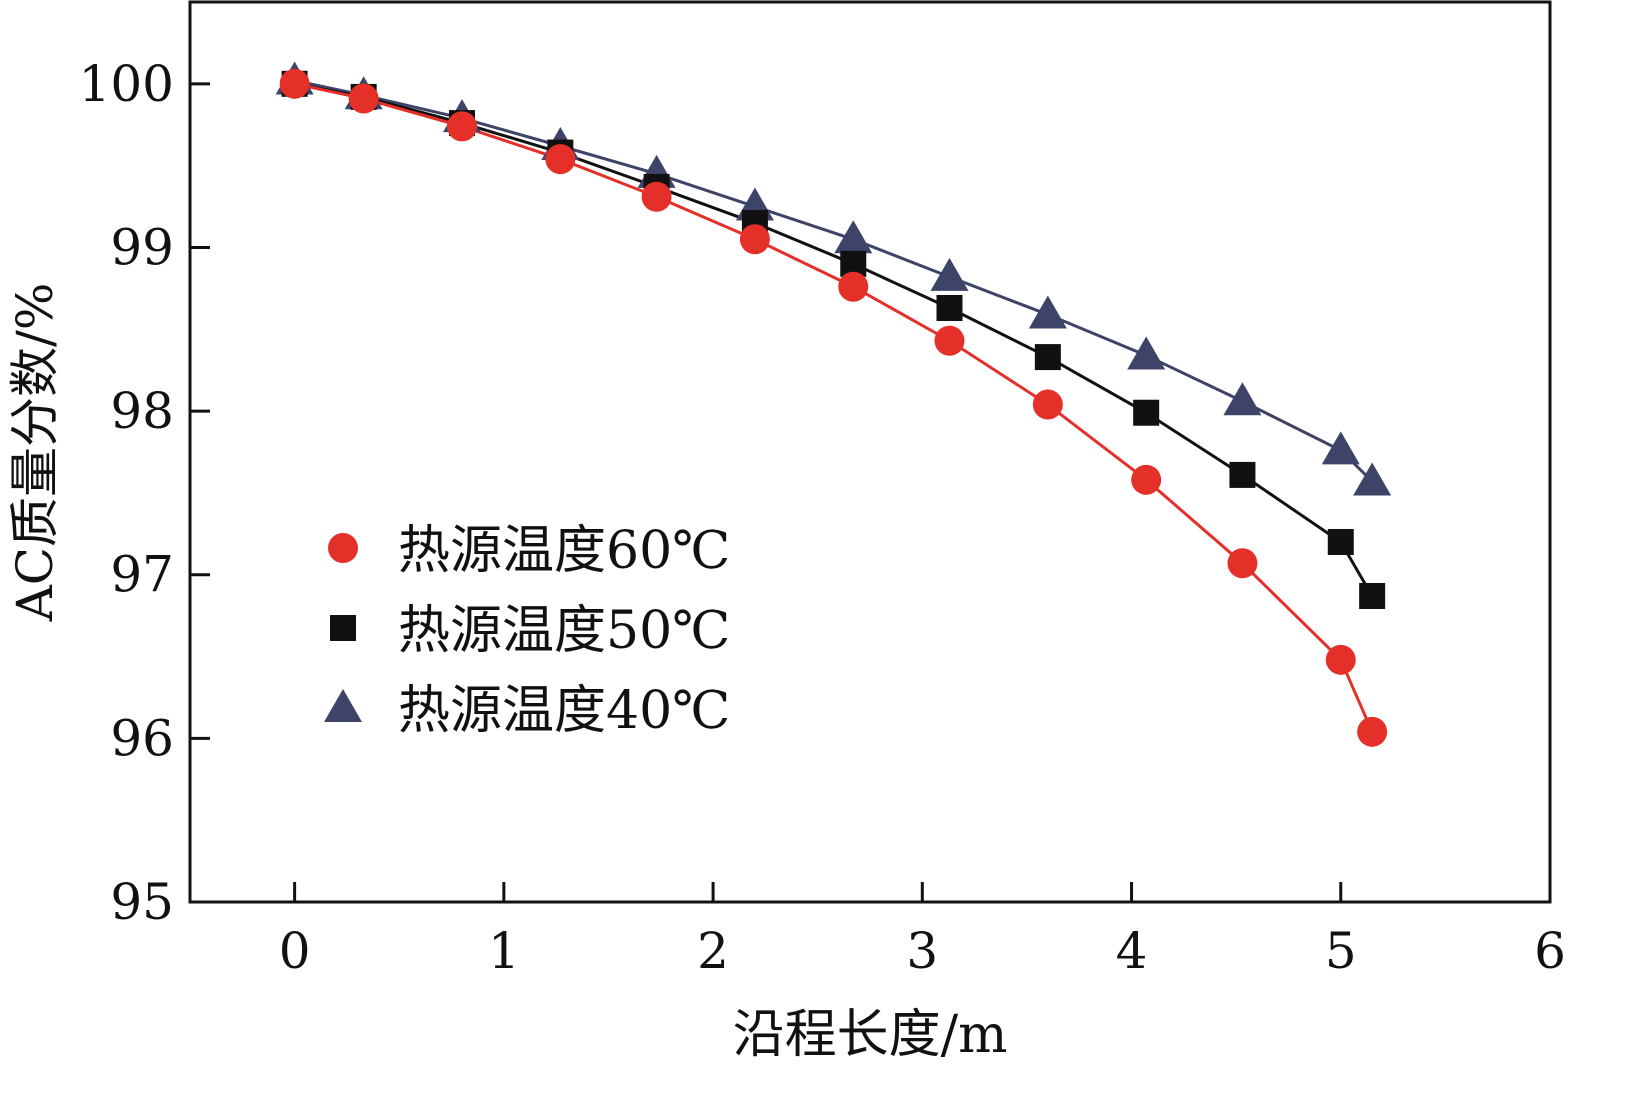 This screenshot has width=1627, height=1110. I want to click on x-tick-label: 6, so click(1550, 951).